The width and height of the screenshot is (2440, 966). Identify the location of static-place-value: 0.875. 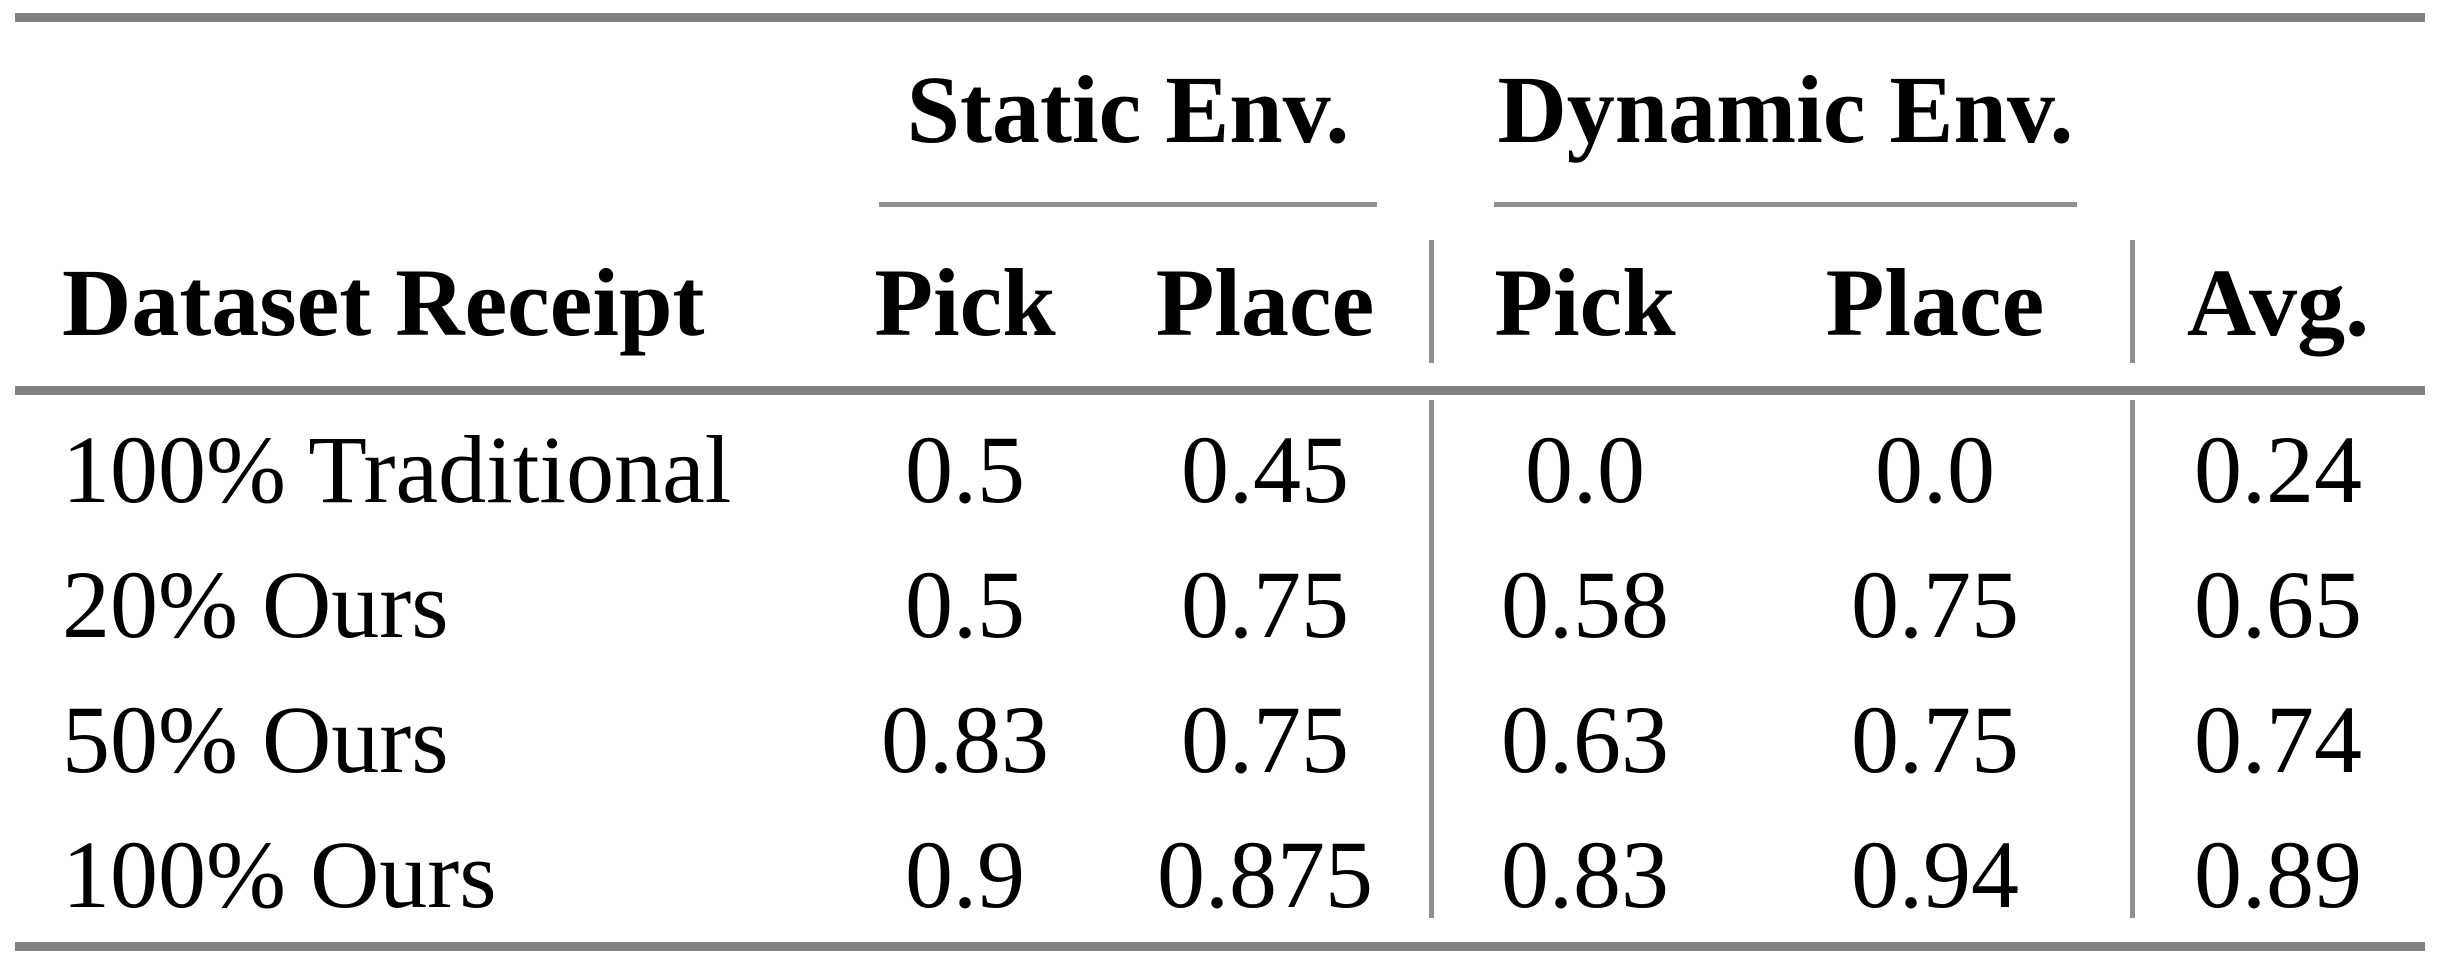
(1265, 874).